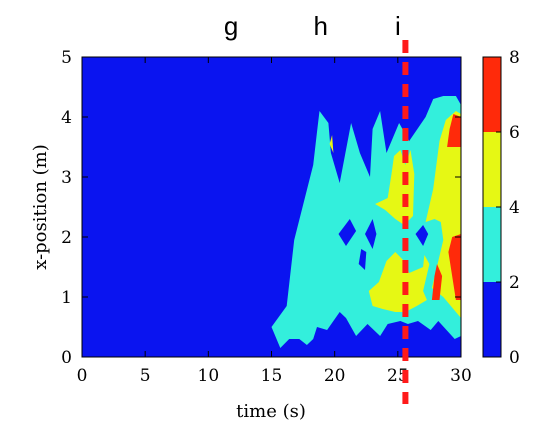 This screenshot has width=551, height=438. What do you see at coordinates (82, 376) in the screenshot?
I see `x-tick-label: 0` at bounding box center [82, 376].